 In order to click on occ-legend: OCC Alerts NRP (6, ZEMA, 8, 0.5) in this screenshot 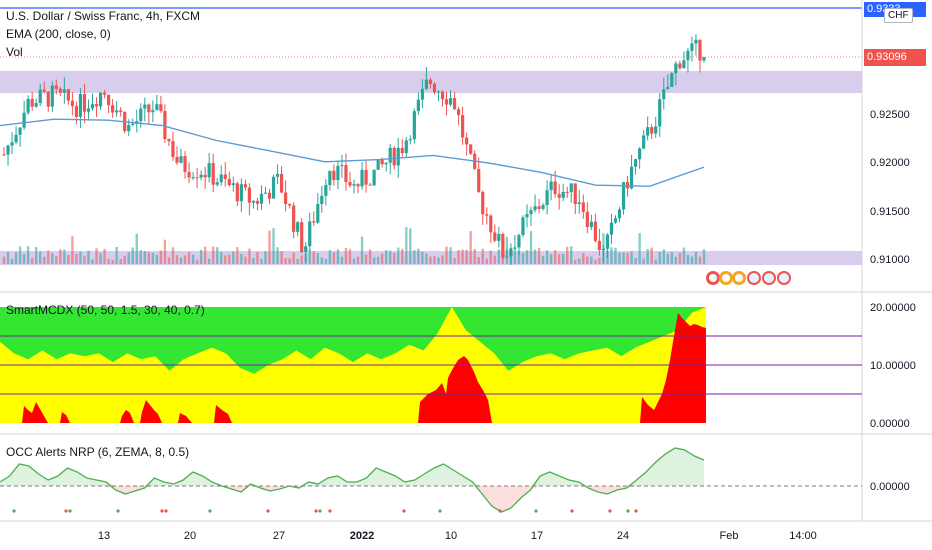, I will do `click(98, 452)`.